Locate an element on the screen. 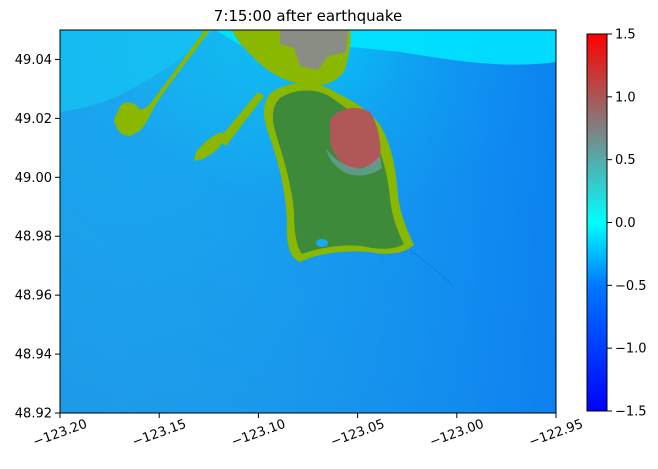  x-tick-label: −123.20 is located at coordinates (60, 433).